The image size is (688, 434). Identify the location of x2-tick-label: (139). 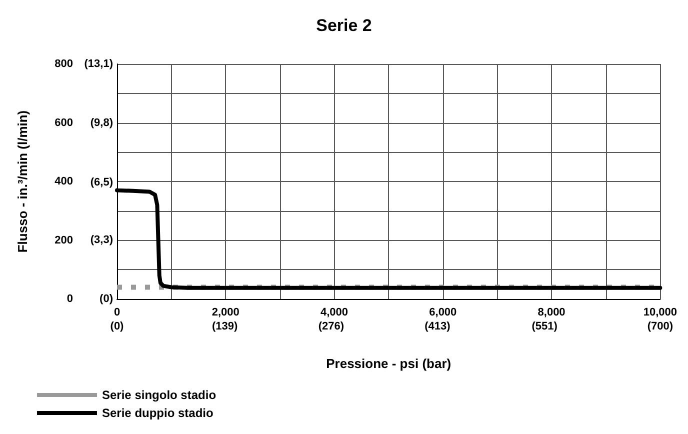
(225, 326).